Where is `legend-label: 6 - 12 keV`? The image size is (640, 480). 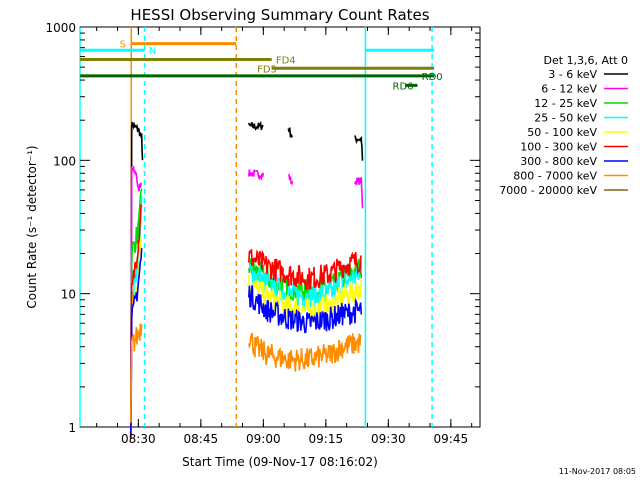 legend-label: 6 - 12 keV is located at coordinates (569, 89).